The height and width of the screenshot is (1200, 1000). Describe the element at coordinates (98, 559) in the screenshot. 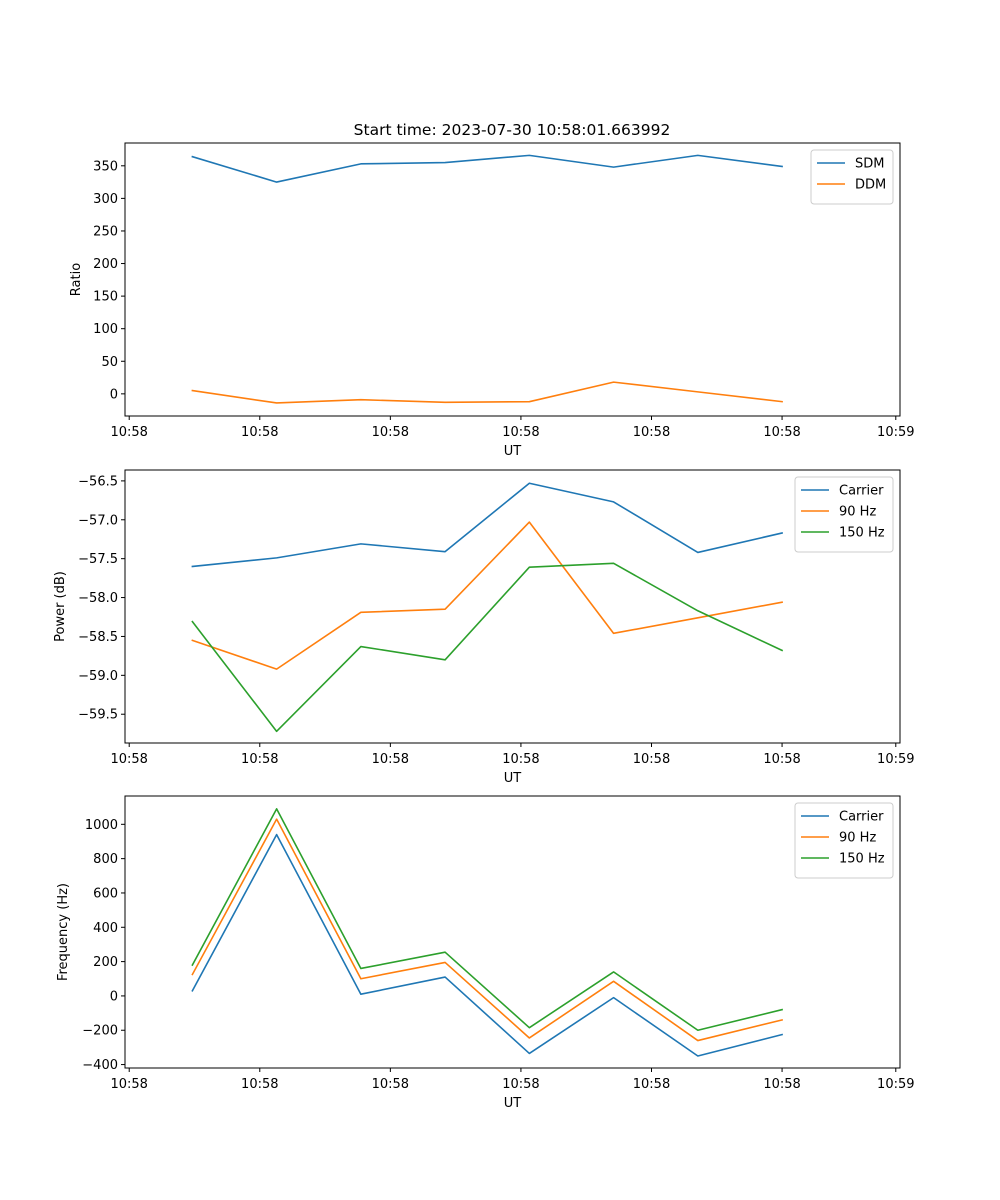

I see `y-tick-label: −57.5` at that location.